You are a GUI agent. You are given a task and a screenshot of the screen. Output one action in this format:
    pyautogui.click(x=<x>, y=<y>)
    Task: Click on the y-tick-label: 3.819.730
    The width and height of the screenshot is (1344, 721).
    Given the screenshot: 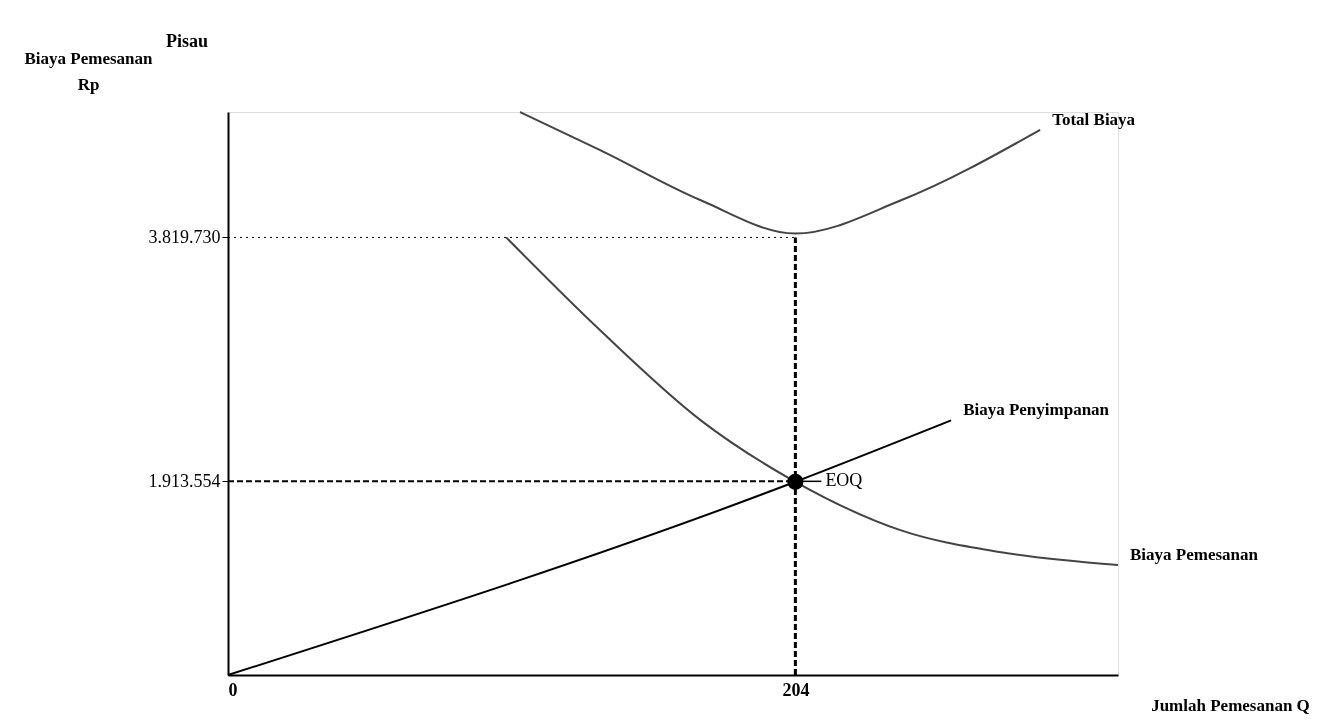 What is the action you would take?
    pyautogui.click(x=184, y=236)
    